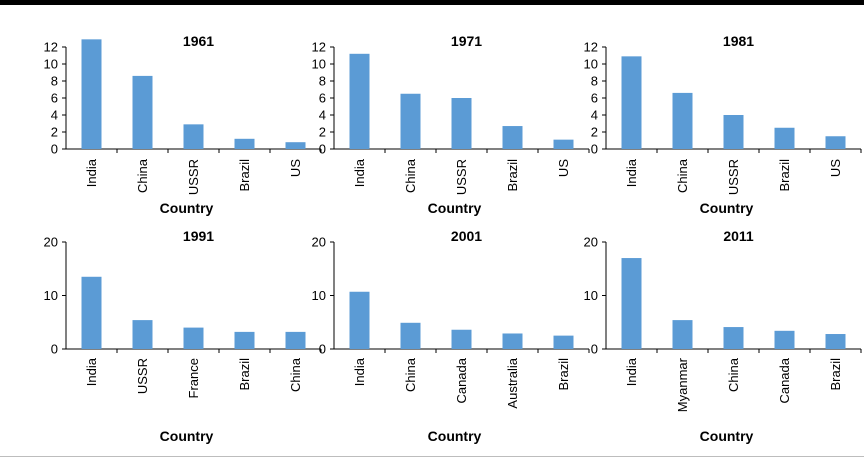  I want to click on top-rule, so click(432, 2).